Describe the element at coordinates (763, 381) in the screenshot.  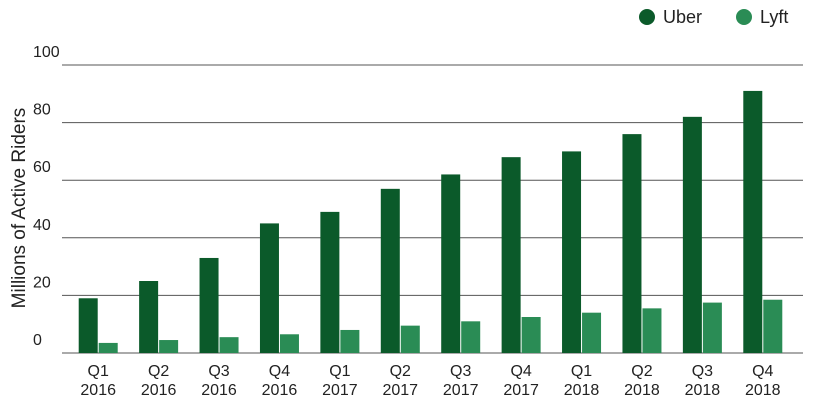
I see `x-tick-label: Q4 2018` at that location.